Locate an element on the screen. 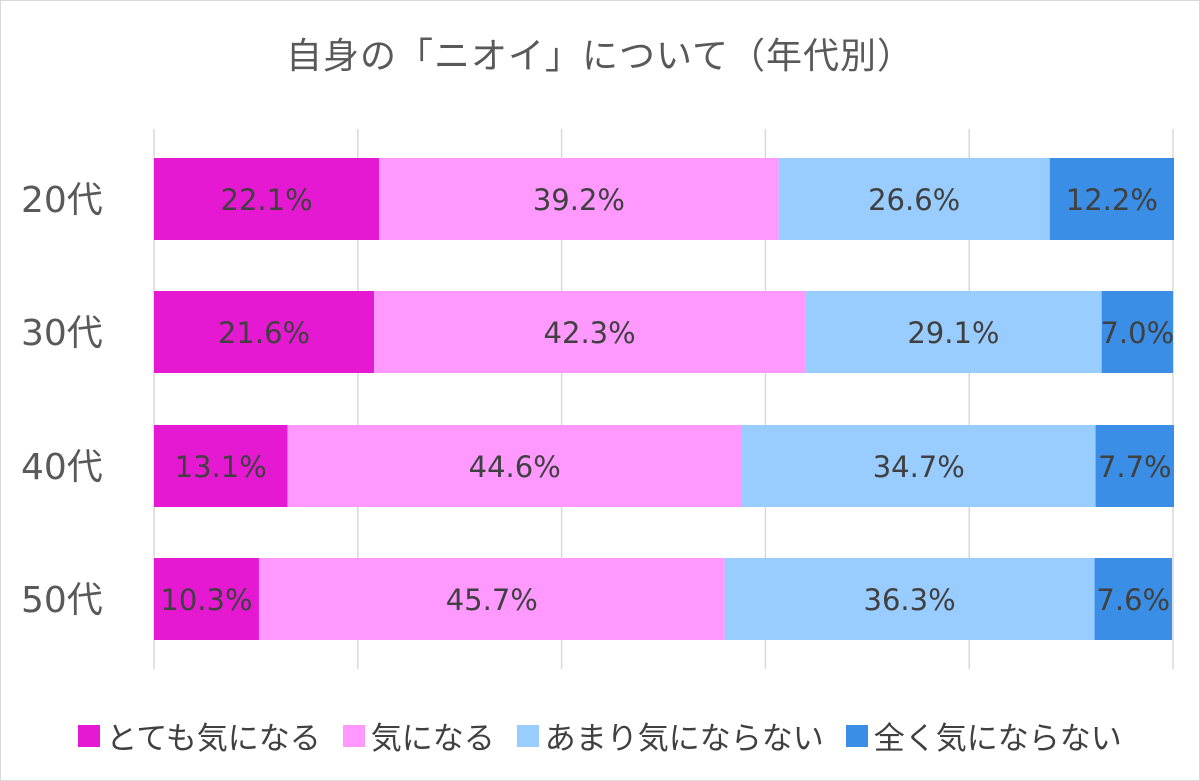 This screenshot has width=1200, height=781. data-label: 45.7% is located at coordinates (492, 600).